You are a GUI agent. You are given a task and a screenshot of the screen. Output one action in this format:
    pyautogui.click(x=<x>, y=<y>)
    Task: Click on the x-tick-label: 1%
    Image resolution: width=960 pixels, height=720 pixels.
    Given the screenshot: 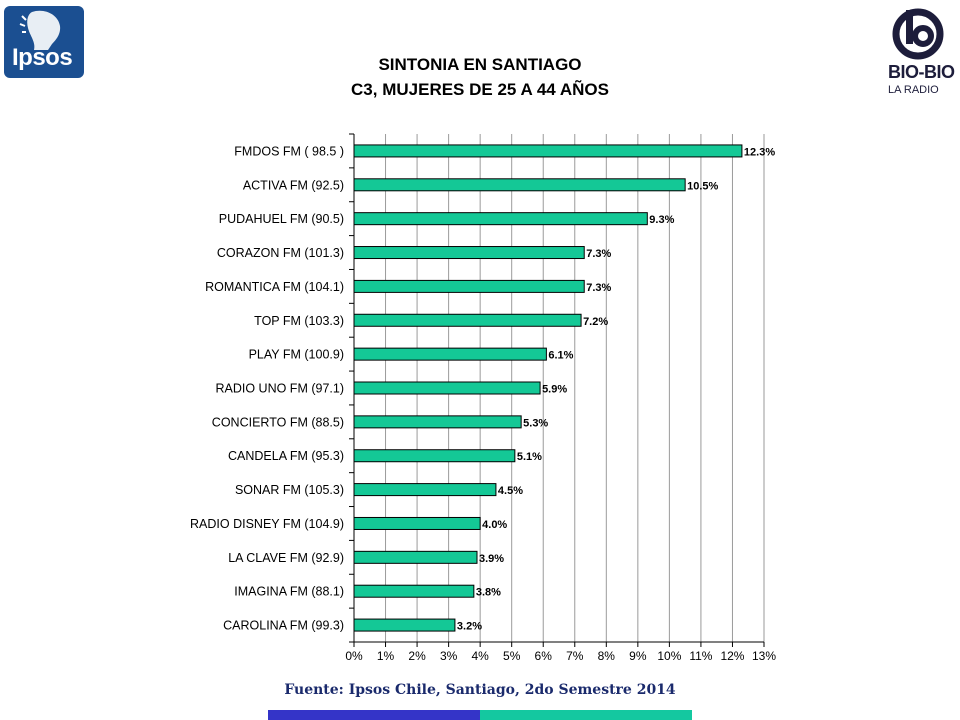 What is the action you would take?
    pyautogui.click(x=386, y=656)
    